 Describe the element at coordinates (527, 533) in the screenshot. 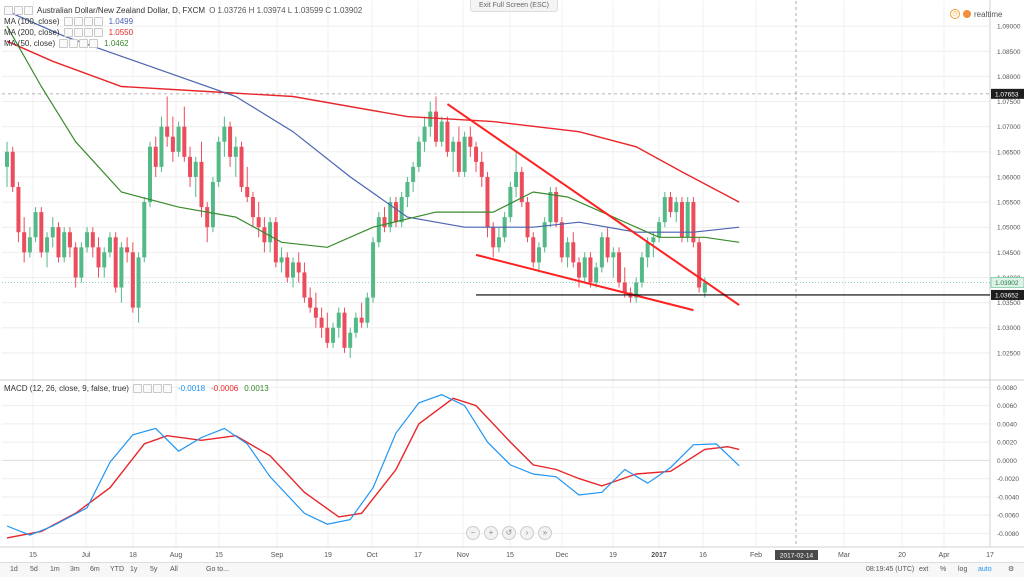

I see `scroll-forward-icon: ›` at that location.